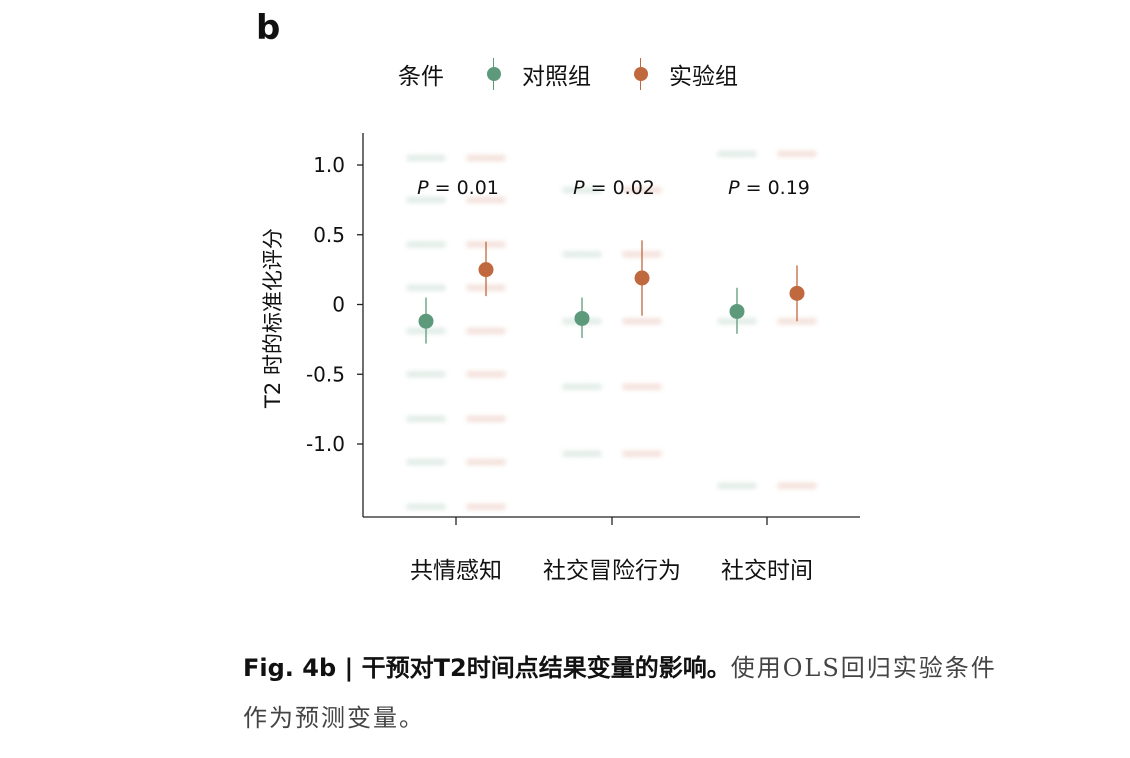 The width and height of the screenshot is (1130, 758). Describe the element at coordinates (684, 74) in the screenshot. I see `legend-item-experimental: 实验组` at that location.